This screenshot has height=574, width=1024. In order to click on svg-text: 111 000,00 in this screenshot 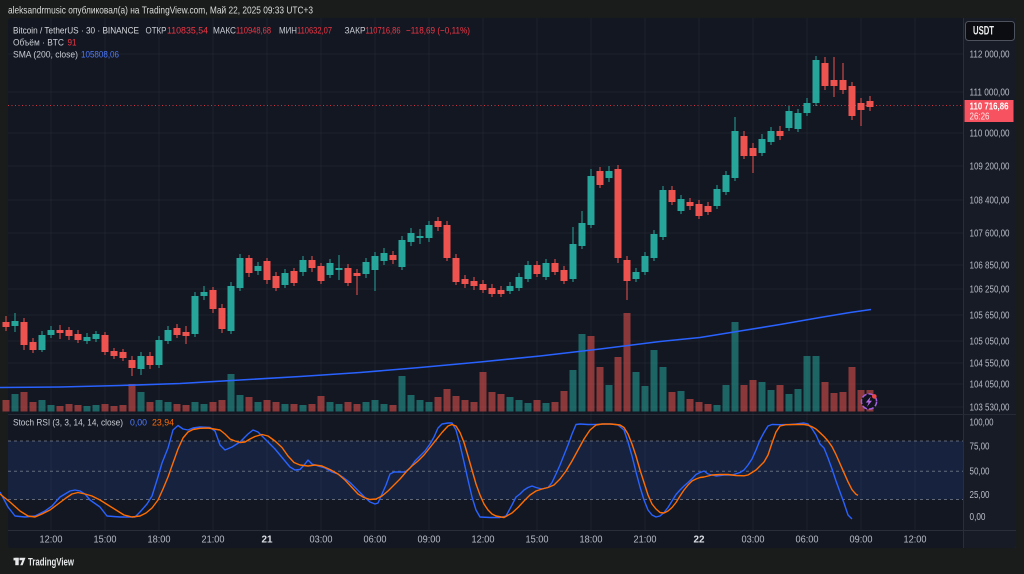, I will do `click(990, 93)`.